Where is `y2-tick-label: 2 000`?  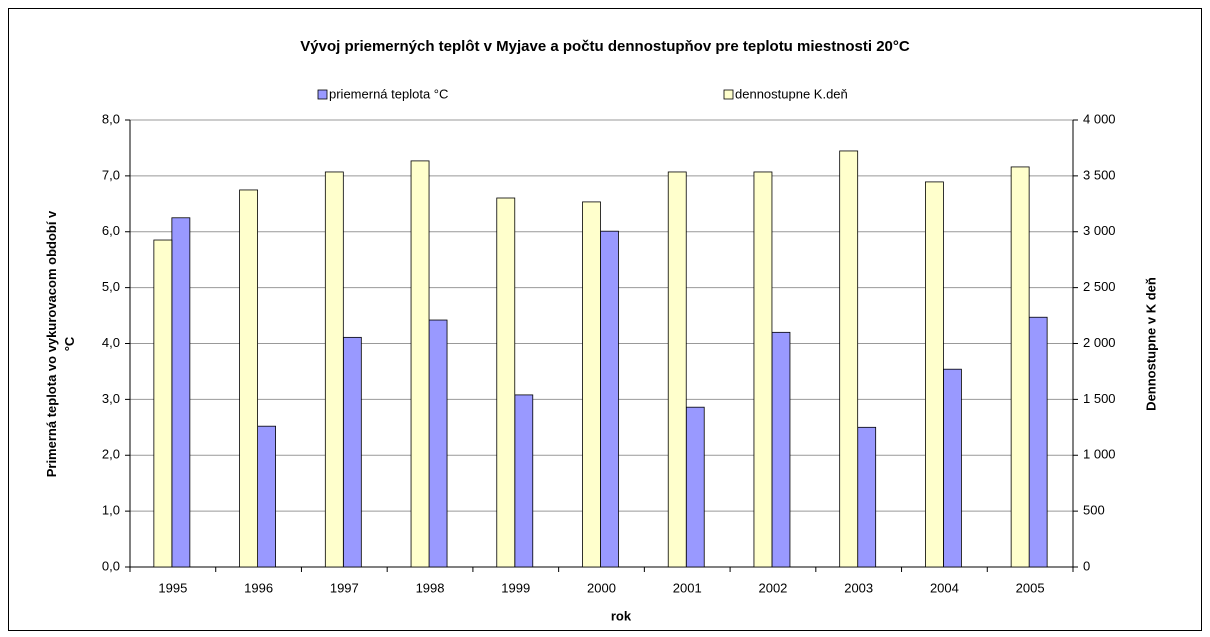
y2-tick-label: 2 000 is located at coordinates (1099, 342).